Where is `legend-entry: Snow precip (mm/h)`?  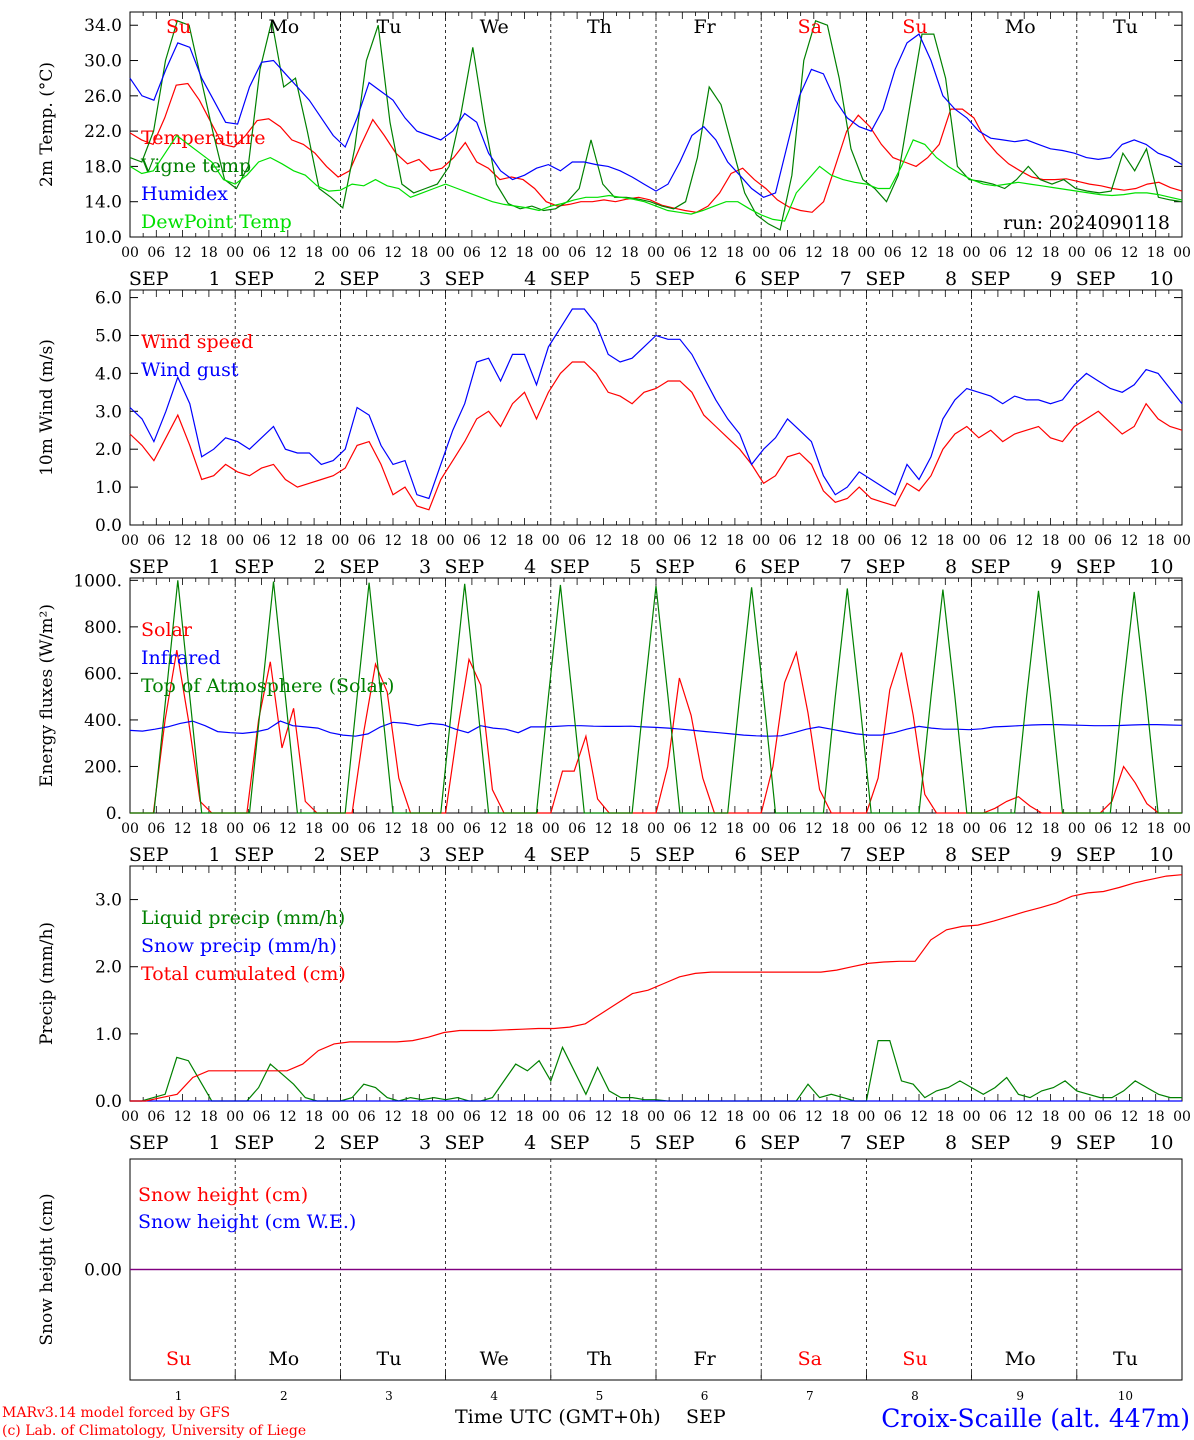 legend-entry: Snow precip (mm/h) is located at coordinates (239, 946).